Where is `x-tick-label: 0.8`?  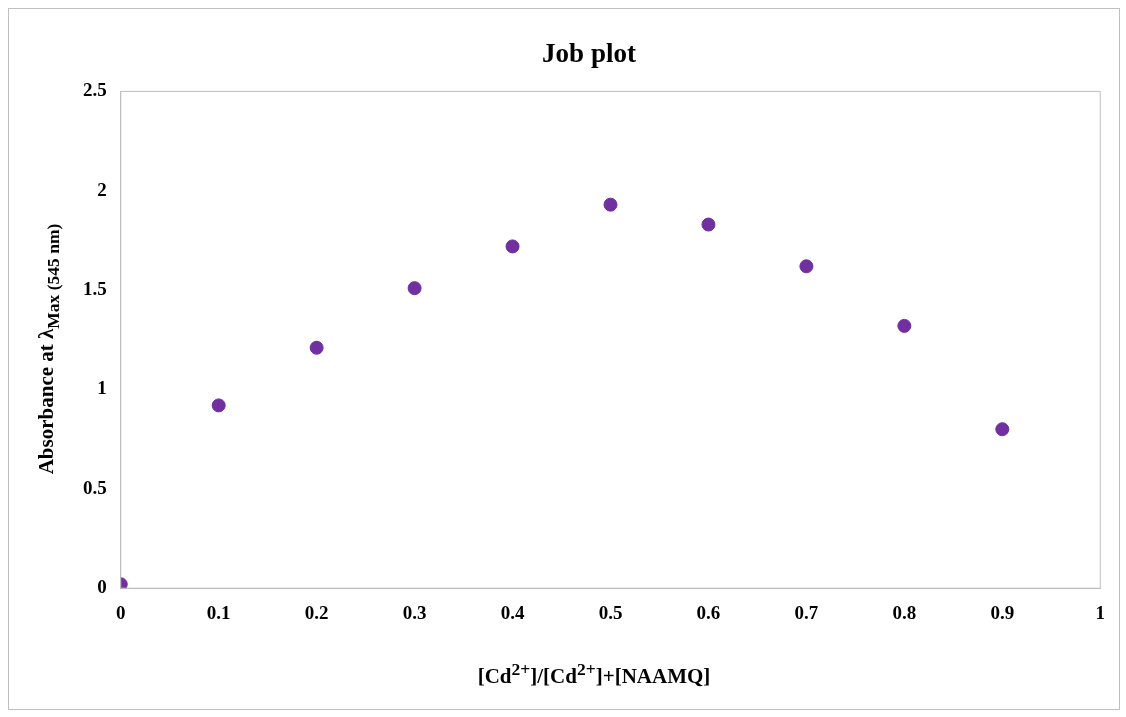 x-tick-label: 0.8 is located at coordinates (904, 612).